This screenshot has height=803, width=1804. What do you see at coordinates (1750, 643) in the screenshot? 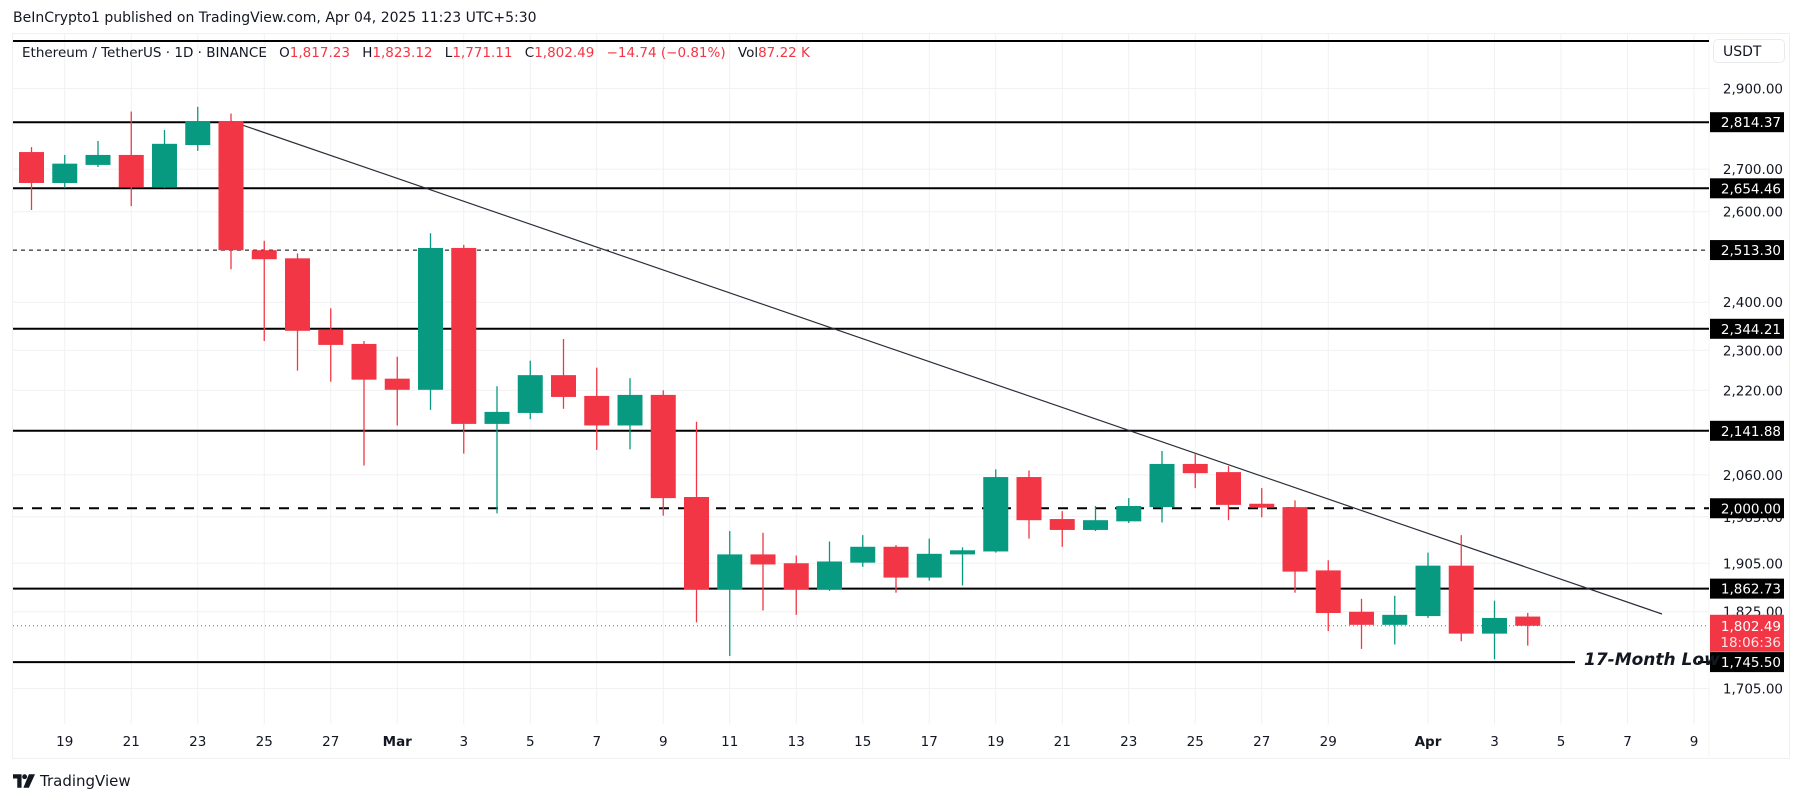
I see `svg-text: 18:06:36` at bounding box center [1750, 643].